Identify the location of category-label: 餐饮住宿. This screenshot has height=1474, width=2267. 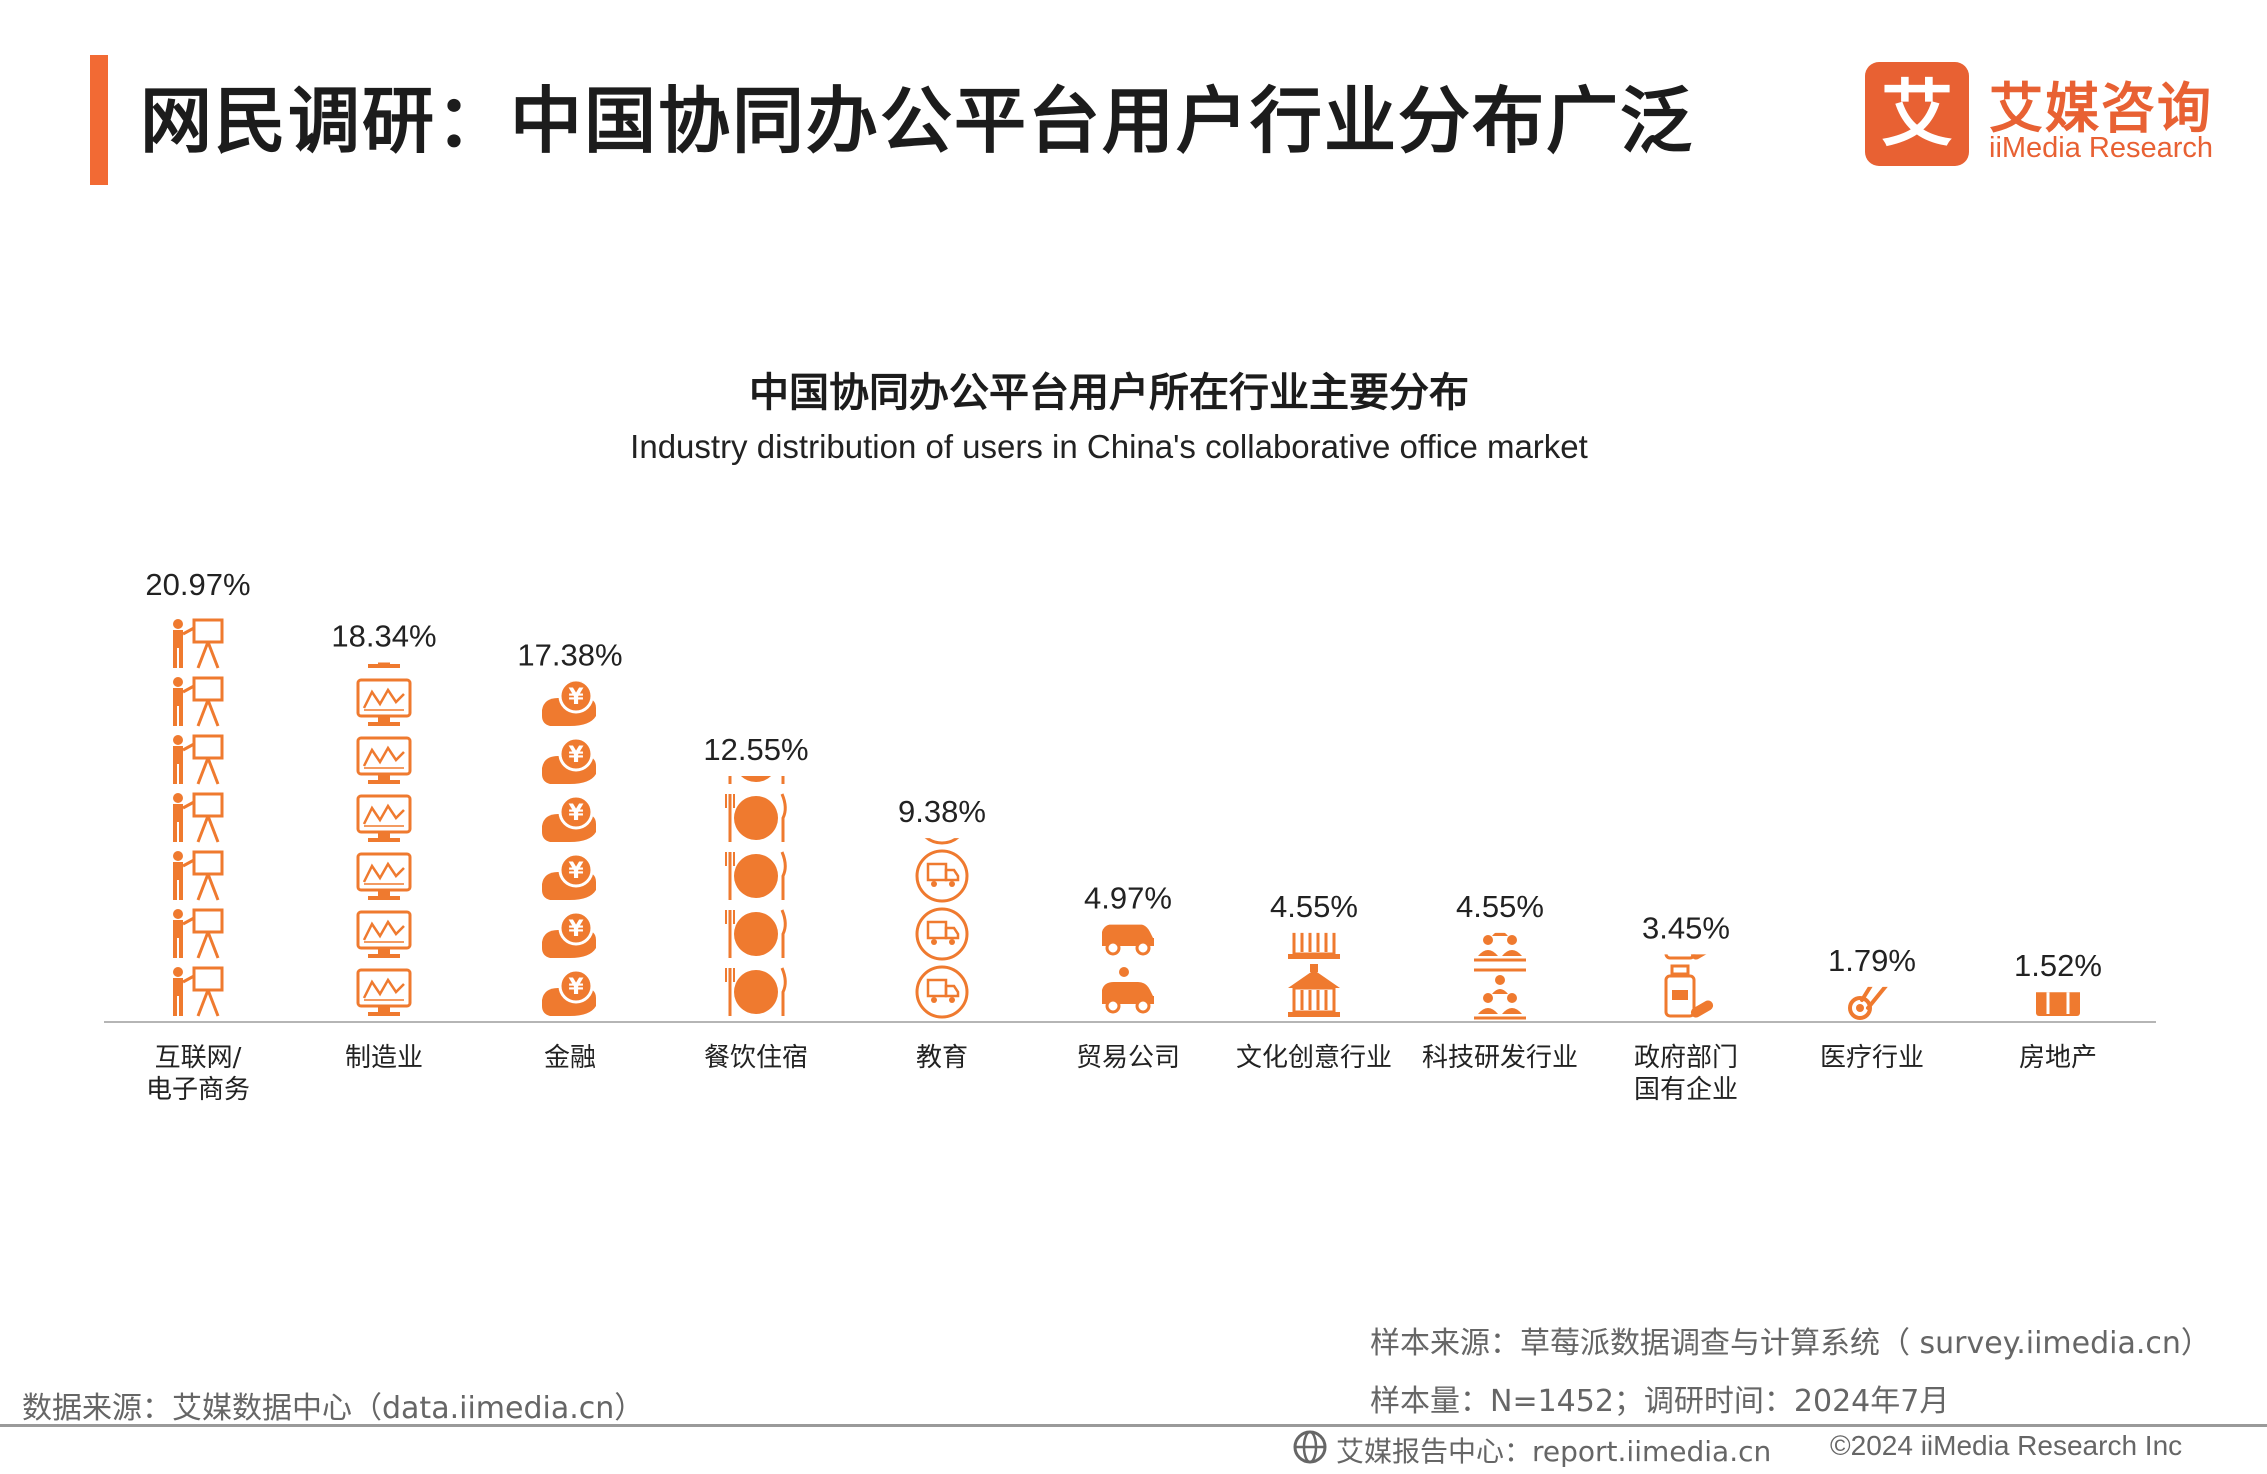
(756, 1058).